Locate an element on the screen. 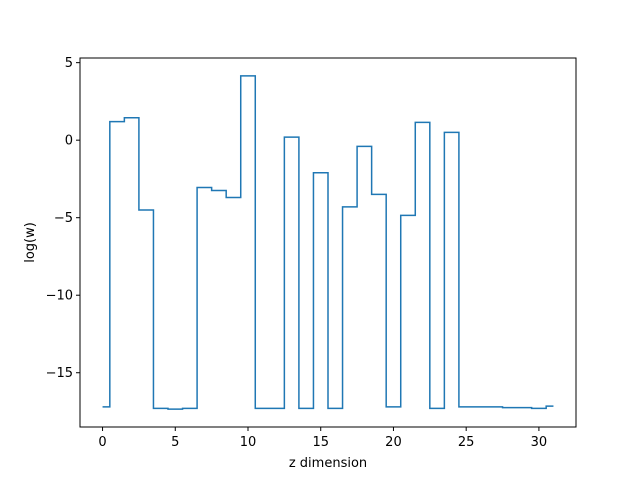  y-tick-label: 5 is located at coordinates (69, 63).